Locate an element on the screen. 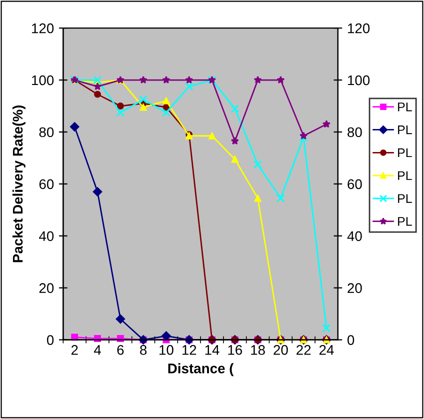 The height and width of the screenshot is (419, 424). y-tick-label: 0 is located at coordinates (50, 340).